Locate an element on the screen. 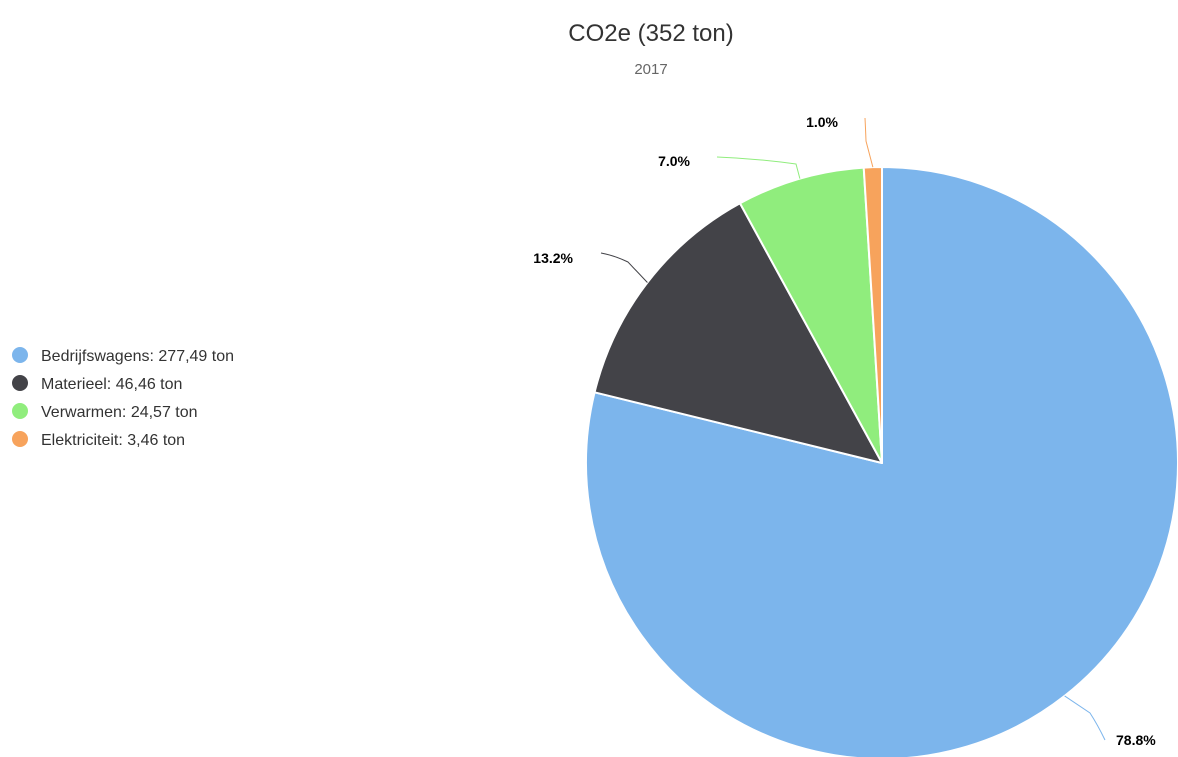 The width and height of the screenshot is (1178, 757). legend-item-verwarmen: Verwarmen: 24,57 ton is located at coordinates (105, 412).